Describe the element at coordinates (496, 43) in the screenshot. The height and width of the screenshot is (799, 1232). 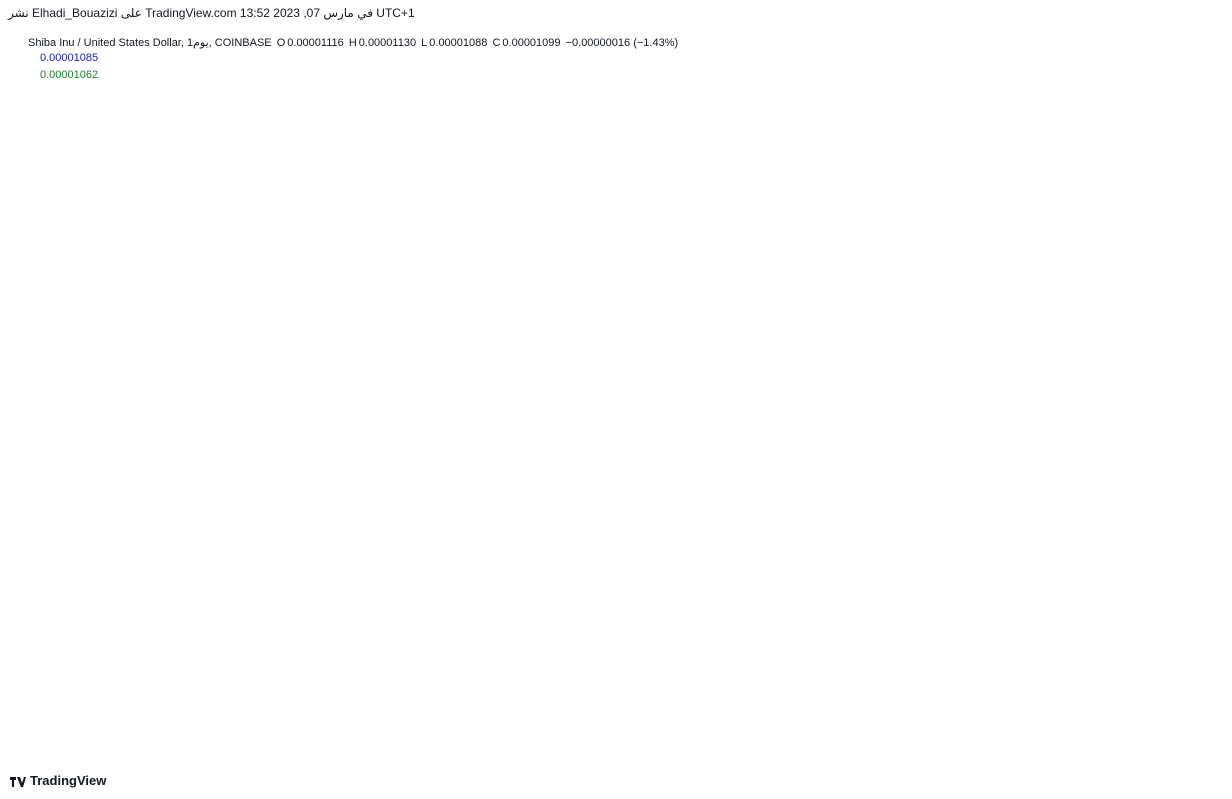
I see `ohlc-close-label: C` at that location.